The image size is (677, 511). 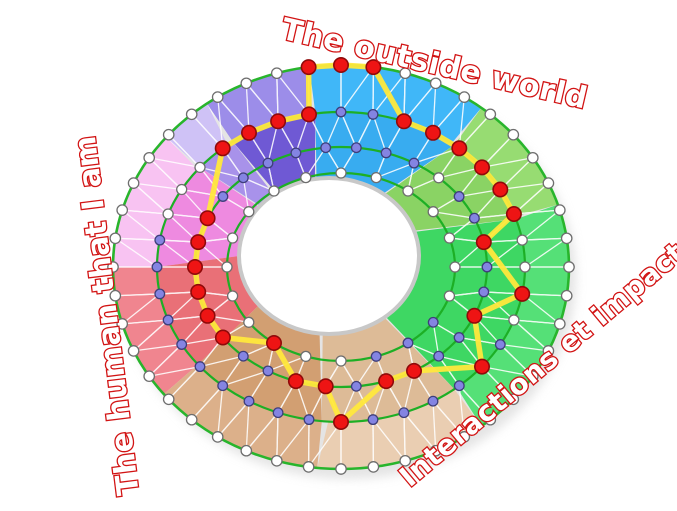 I want to click on sector-light-green-outer, so click(x=506, y=162).